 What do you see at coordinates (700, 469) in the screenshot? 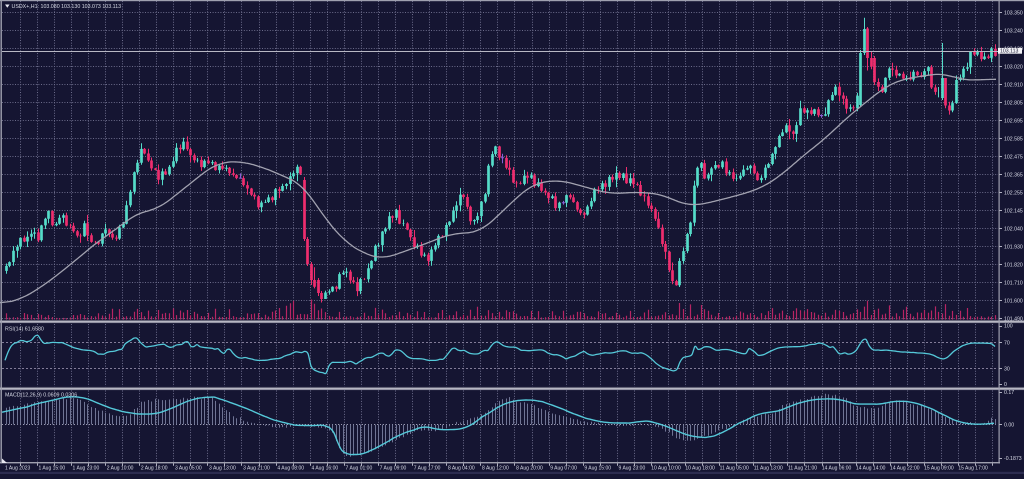
I see `svg-text: 10 Aug 18:00` at bounding box center [700, 469].